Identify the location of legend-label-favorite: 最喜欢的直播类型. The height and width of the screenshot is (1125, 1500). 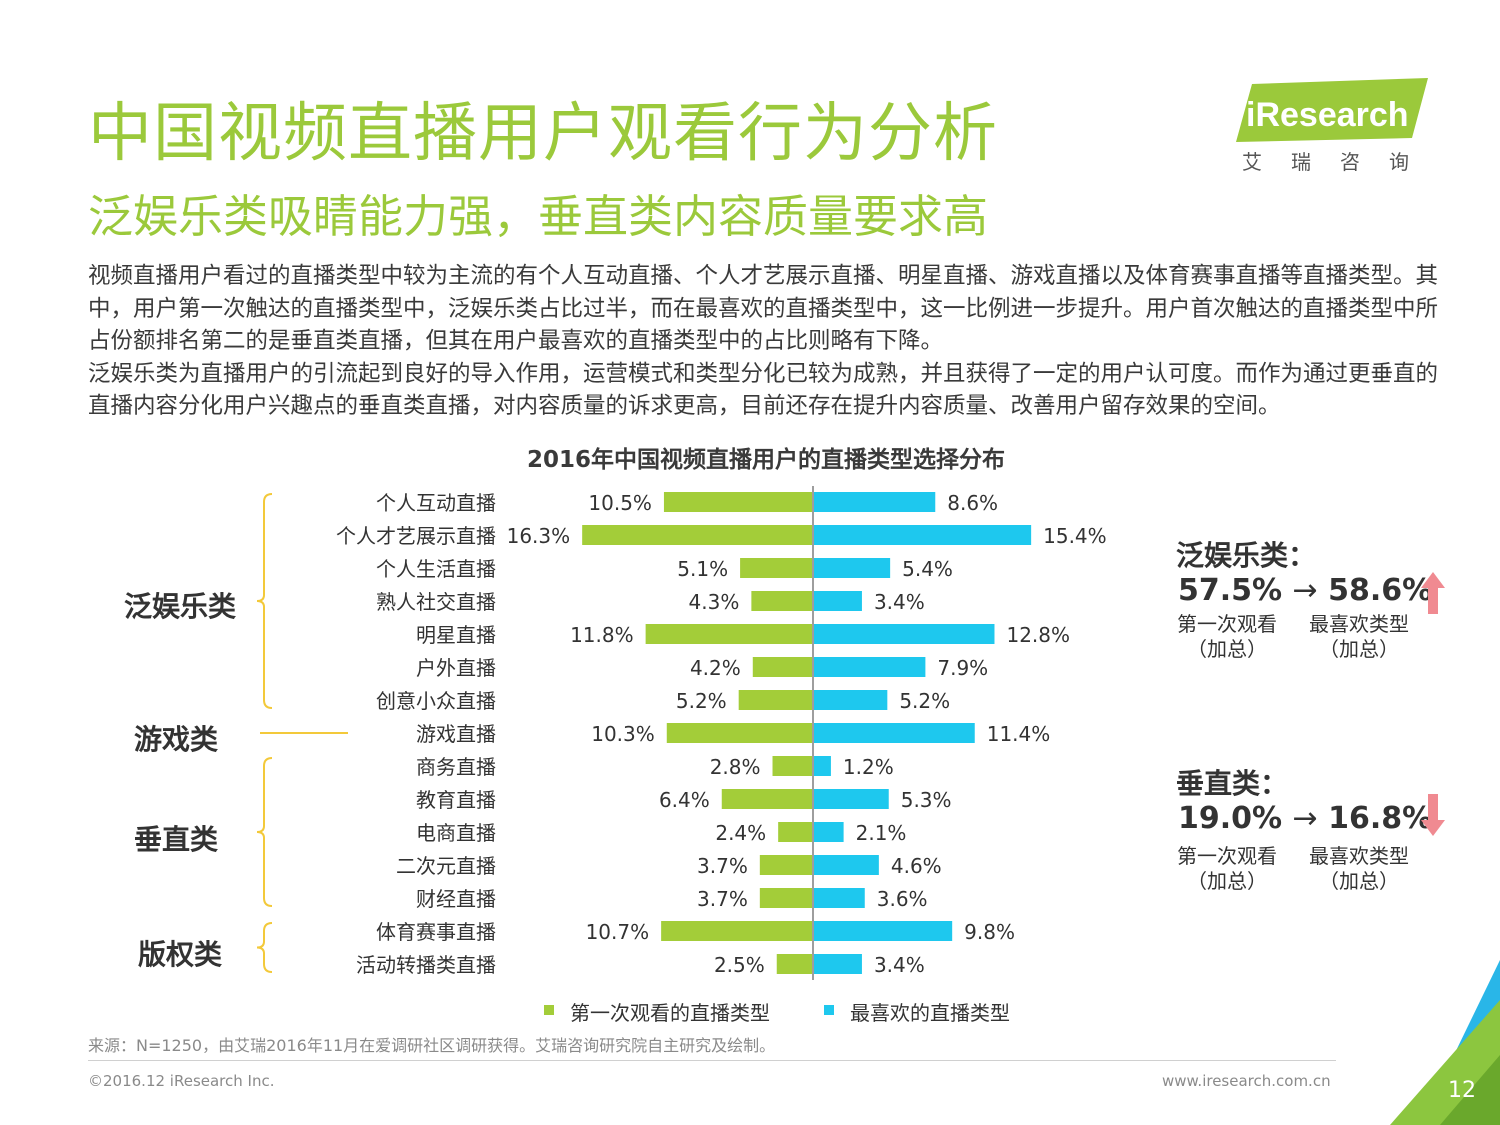
(930, 1013).